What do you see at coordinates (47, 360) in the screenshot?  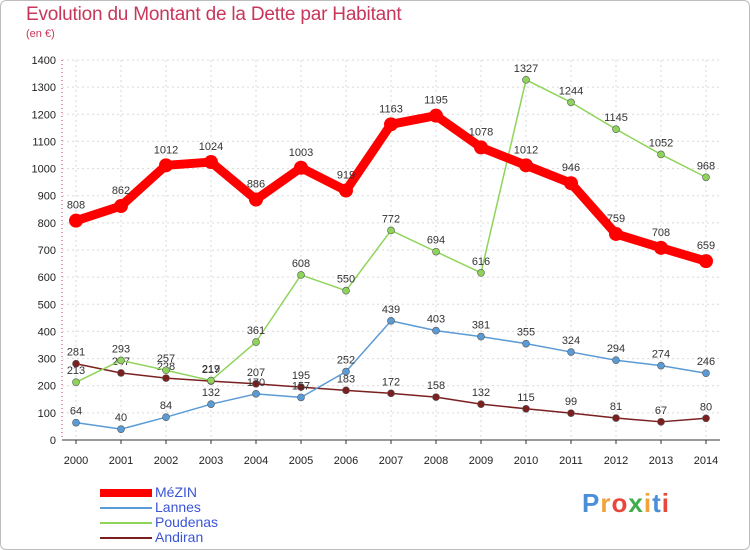 I see `y-tick-label: 300` at bounding box center [47, 360].